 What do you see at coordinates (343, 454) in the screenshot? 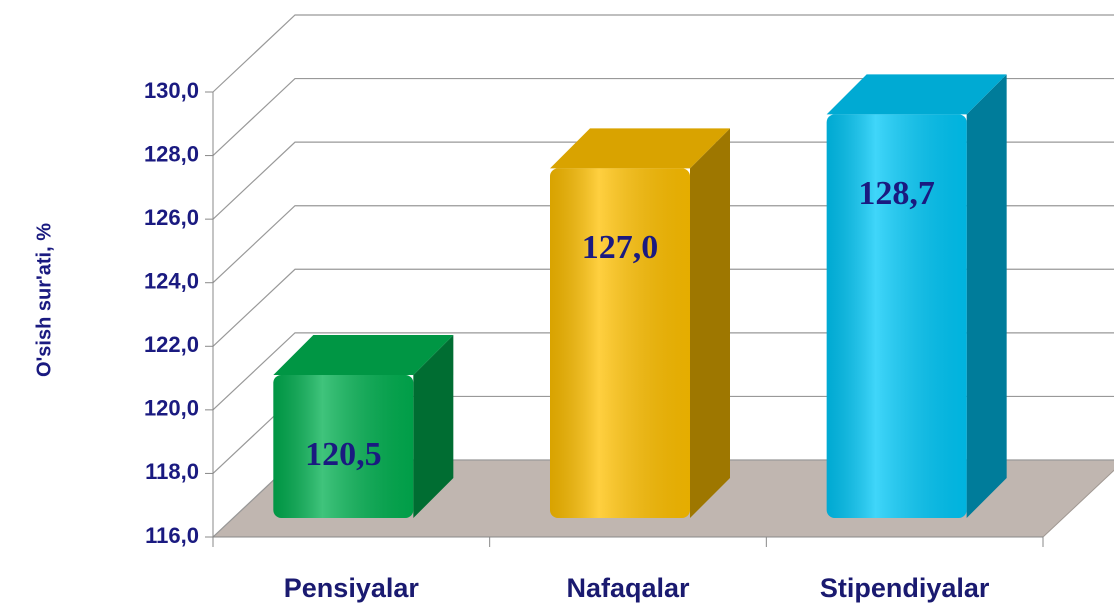
I see `data-label: 120,5` at bounding box center [343, 454].